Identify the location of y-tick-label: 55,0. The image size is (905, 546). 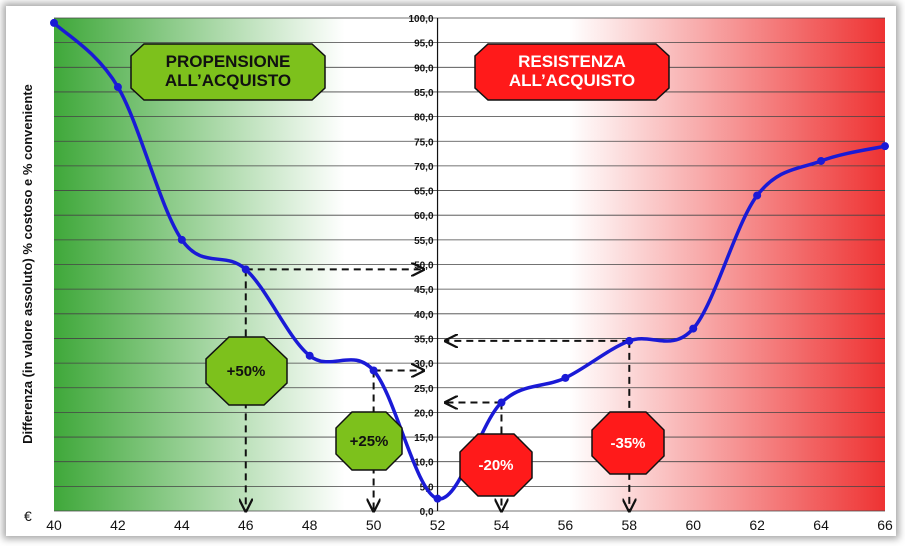
(424, 241).